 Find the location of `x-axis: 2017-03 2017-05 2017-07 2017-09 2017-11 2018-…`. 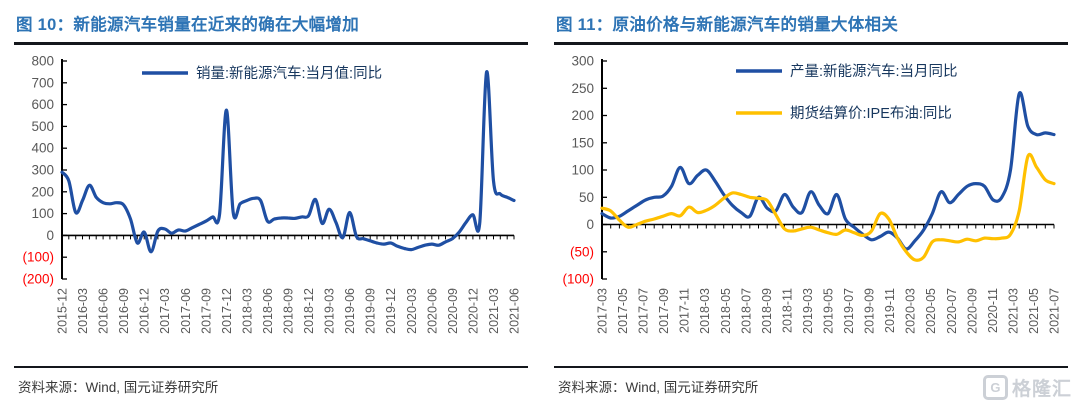

x-axis: 2017-03 2017-05 2017-07 2017-09 2017-11 2018-… is located at coordinates (829, 278).